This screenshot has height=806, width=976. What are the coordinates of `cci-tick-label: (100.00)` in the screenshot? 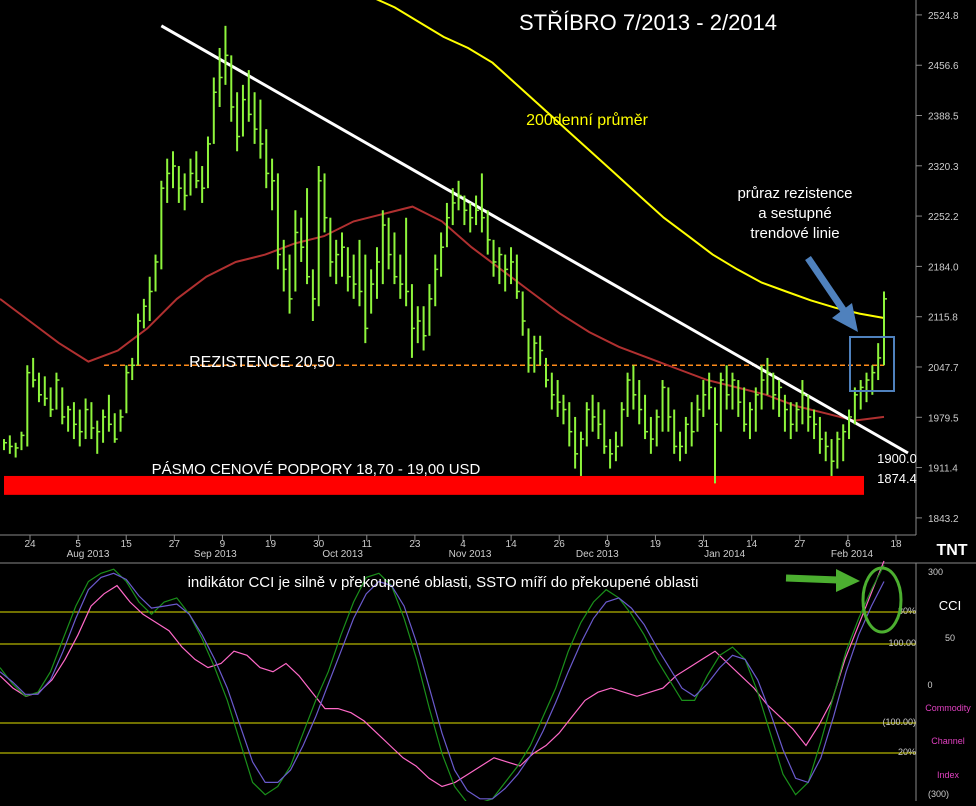 It's located at (899, 722).